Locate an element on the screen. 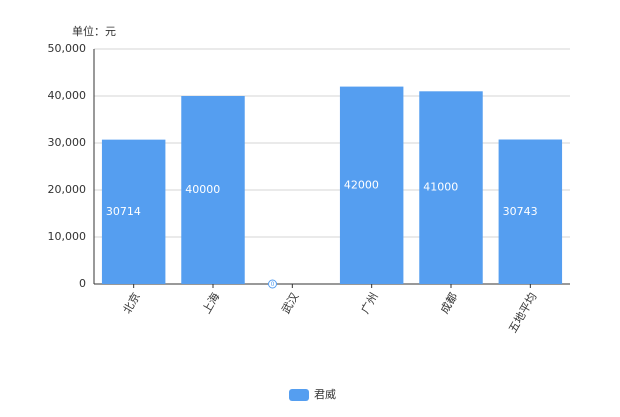 This screenshot has width=620, height=417. y-tick-label: 10,000 is located at coordinates (67, 236).